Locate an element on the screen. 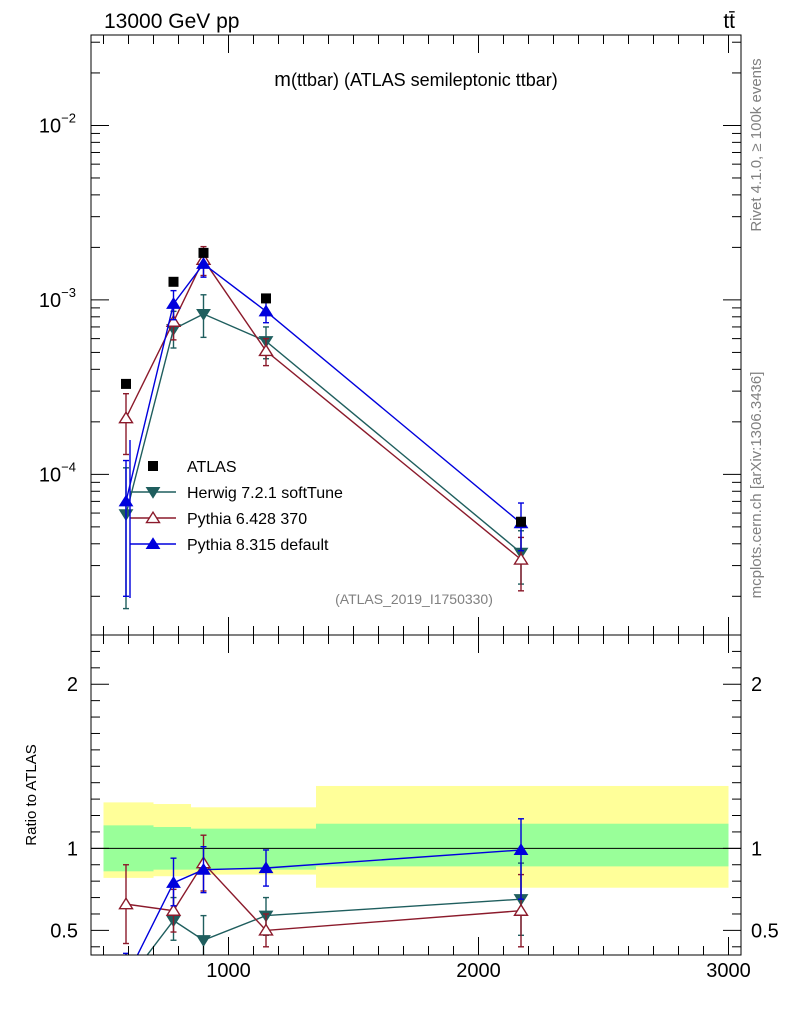  main-y-tick-label: 10⁻³ is located at coordinates (57, 298).